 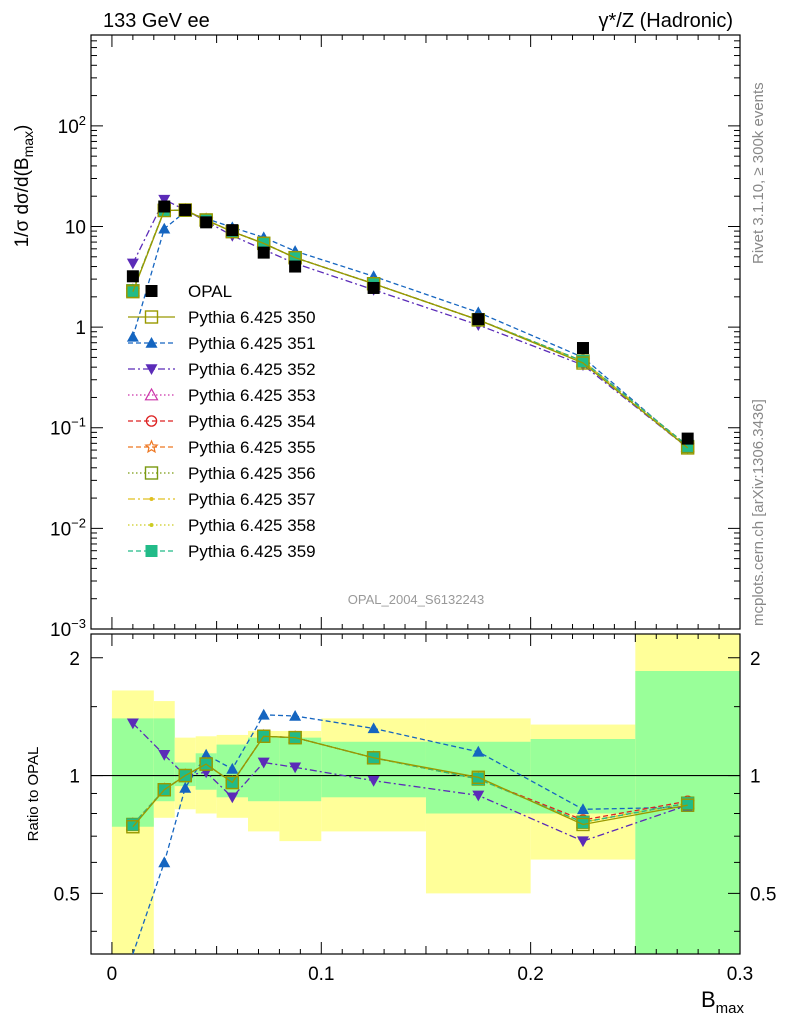 I want to click on series-line, so click(x=410, y=782).